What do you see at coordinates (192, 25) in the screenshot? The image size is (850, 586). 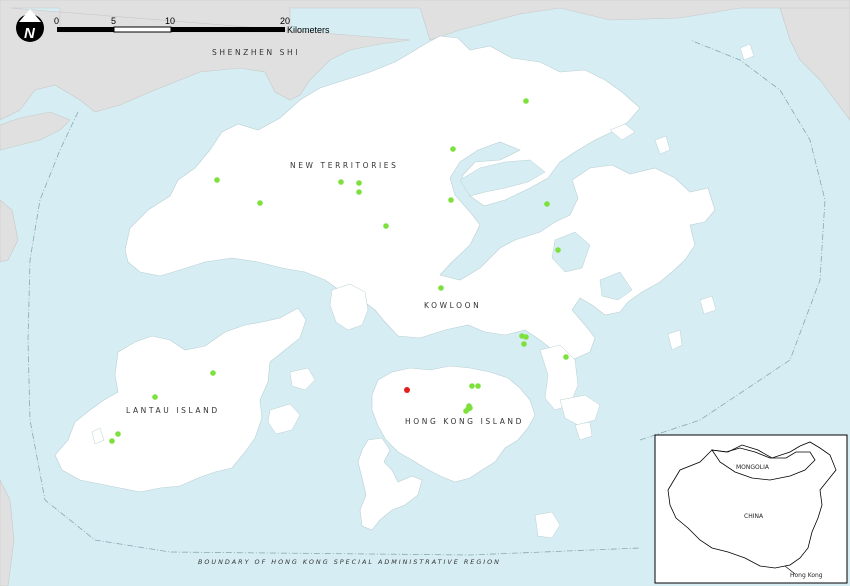 I see `scale-bar: 0 5 10 20 Kilometers` at bounding box center [192, 25].